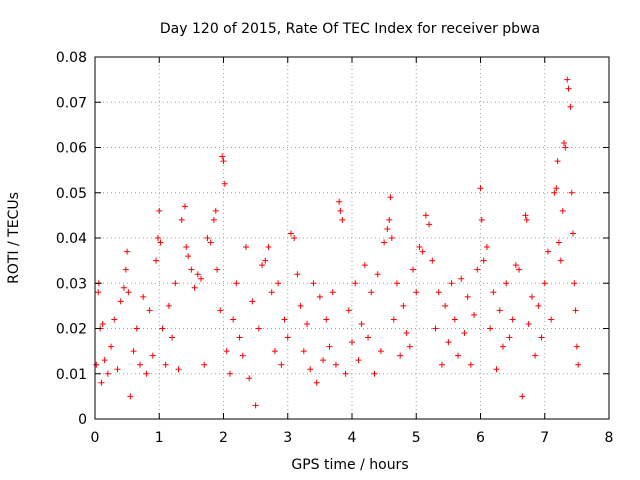  I want to click on y-tick-label: 0.01, so click(71, 375).